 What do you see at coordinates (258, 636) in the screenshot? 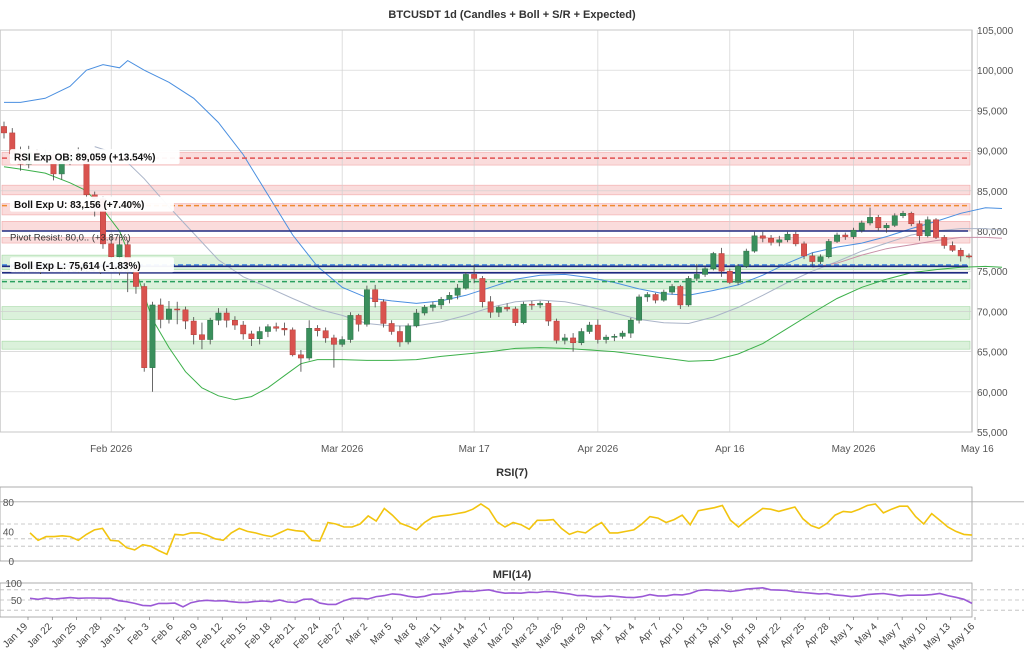
I see `mfi-x-tick-label: Feb 18` at bounding box center [258, 636].